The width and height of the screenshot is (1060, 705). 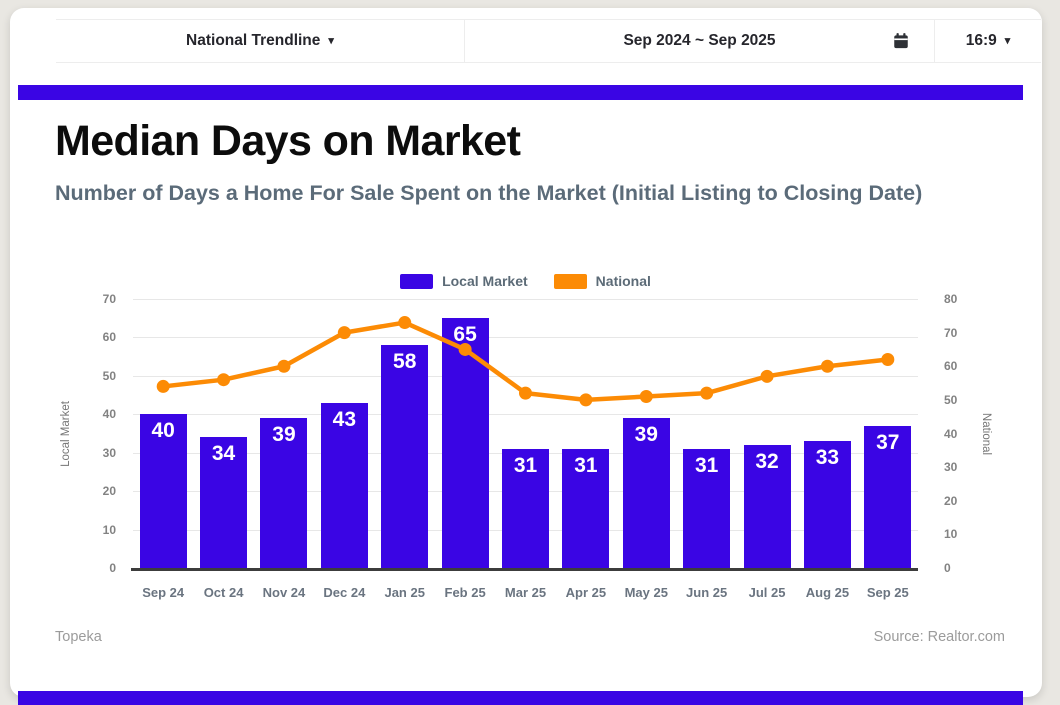 I want to click on bar-value-label: 40, so click(x=163, y=431).